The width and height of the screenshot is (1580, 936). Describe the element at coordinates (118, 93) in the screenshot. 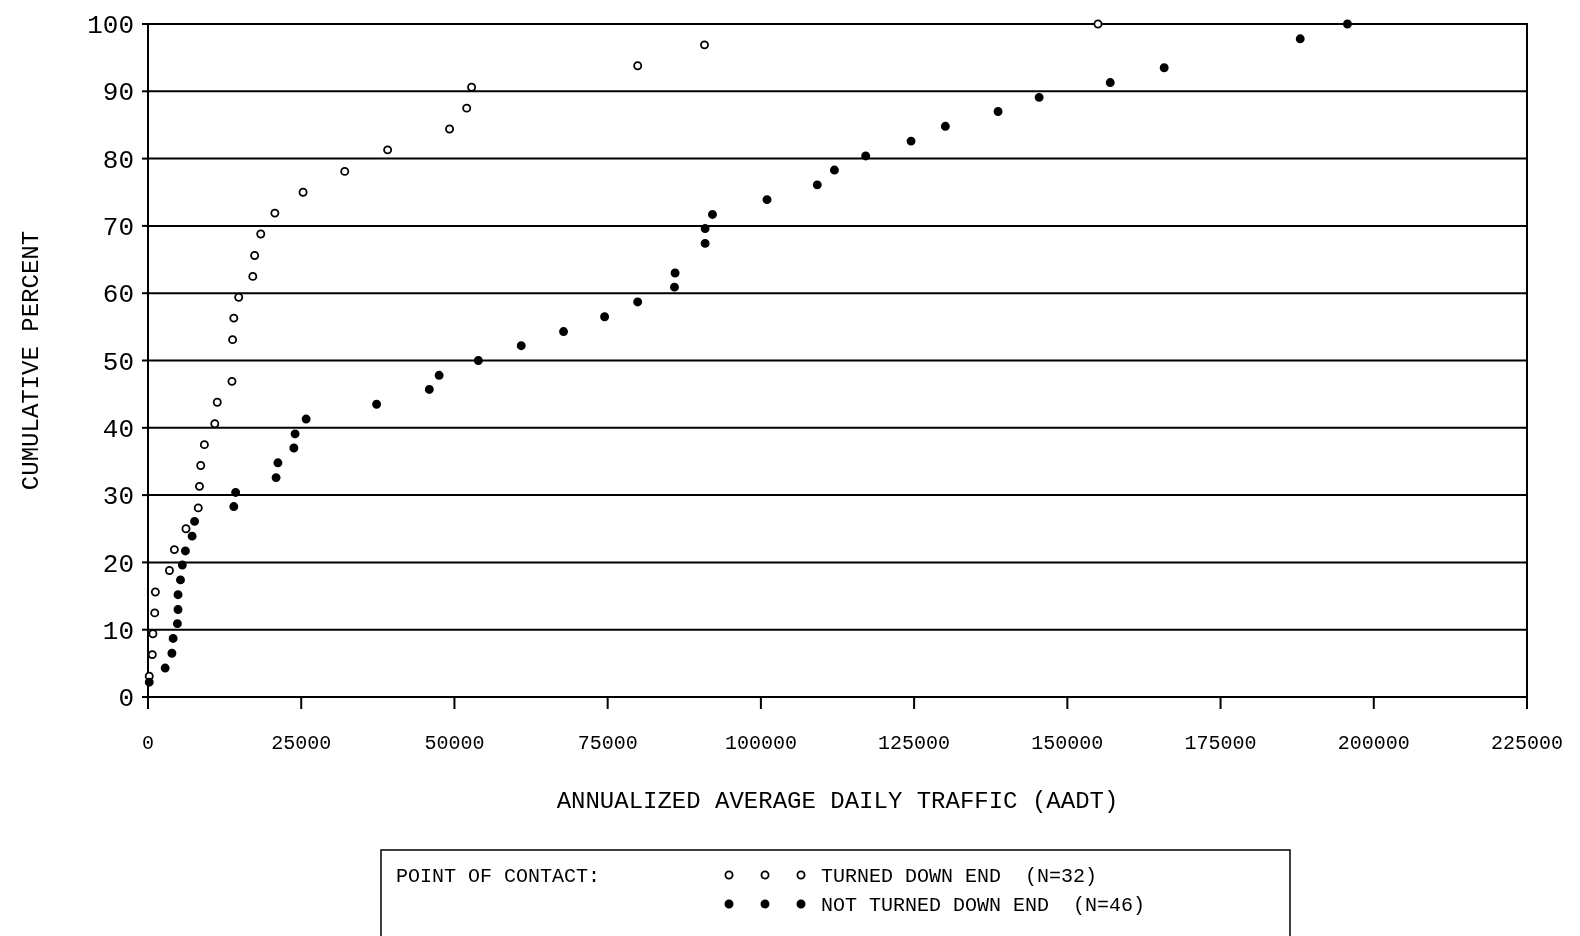

I see `y-tick-label: 90` at that location.